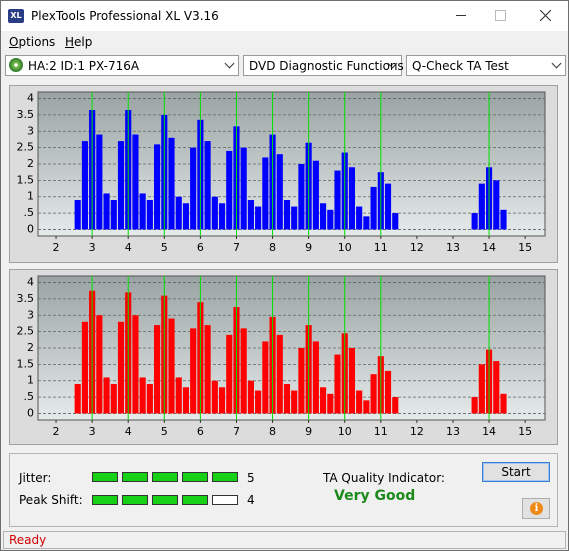 This screenshot has height=551, width=569. I want to click on close-button, so click(545, 15).